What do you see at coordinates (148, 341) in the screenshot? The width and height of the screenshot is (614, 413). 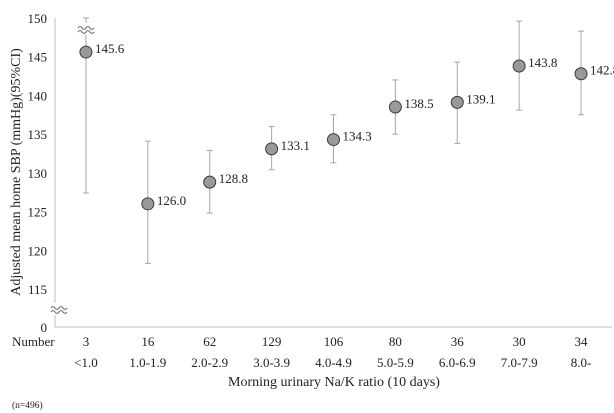 I see `count-label: 16` at bounding box center [148, 341].